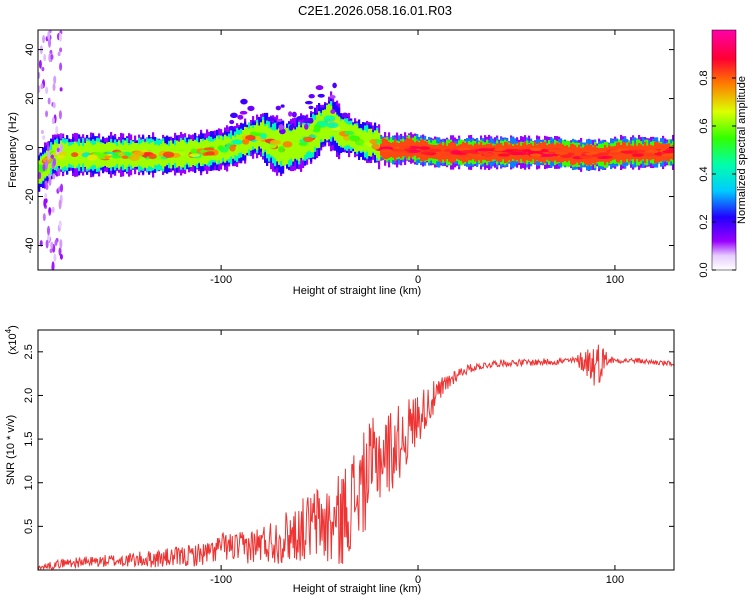 The width and height of the screenshot is (750, 600). Describe the element at coordinates (29, 351) in the screenshot. I see `snr-y-tick-label: 2.5` at that location.